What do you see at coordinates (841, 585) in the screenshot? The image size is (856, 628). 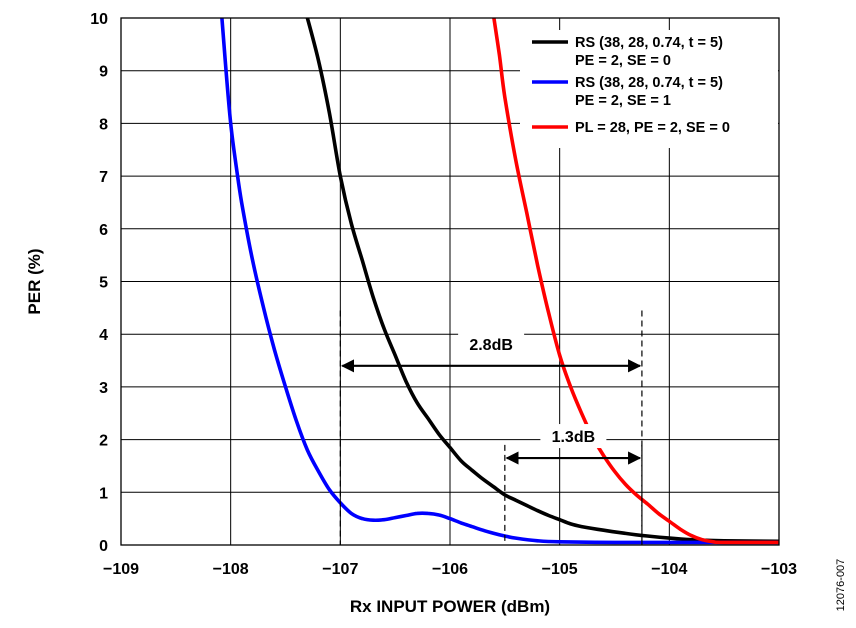 I see `figure-id: 12076-007` at bounding box center [841, 585].